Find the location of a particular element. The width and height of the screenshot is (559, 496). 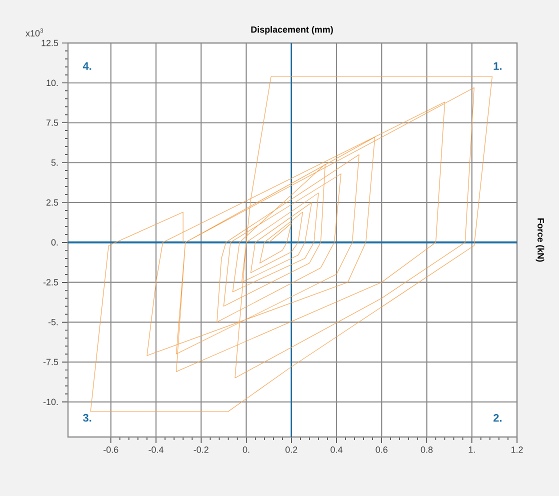

x-tick-label: -0.6 is located at coordinates (111, 449).